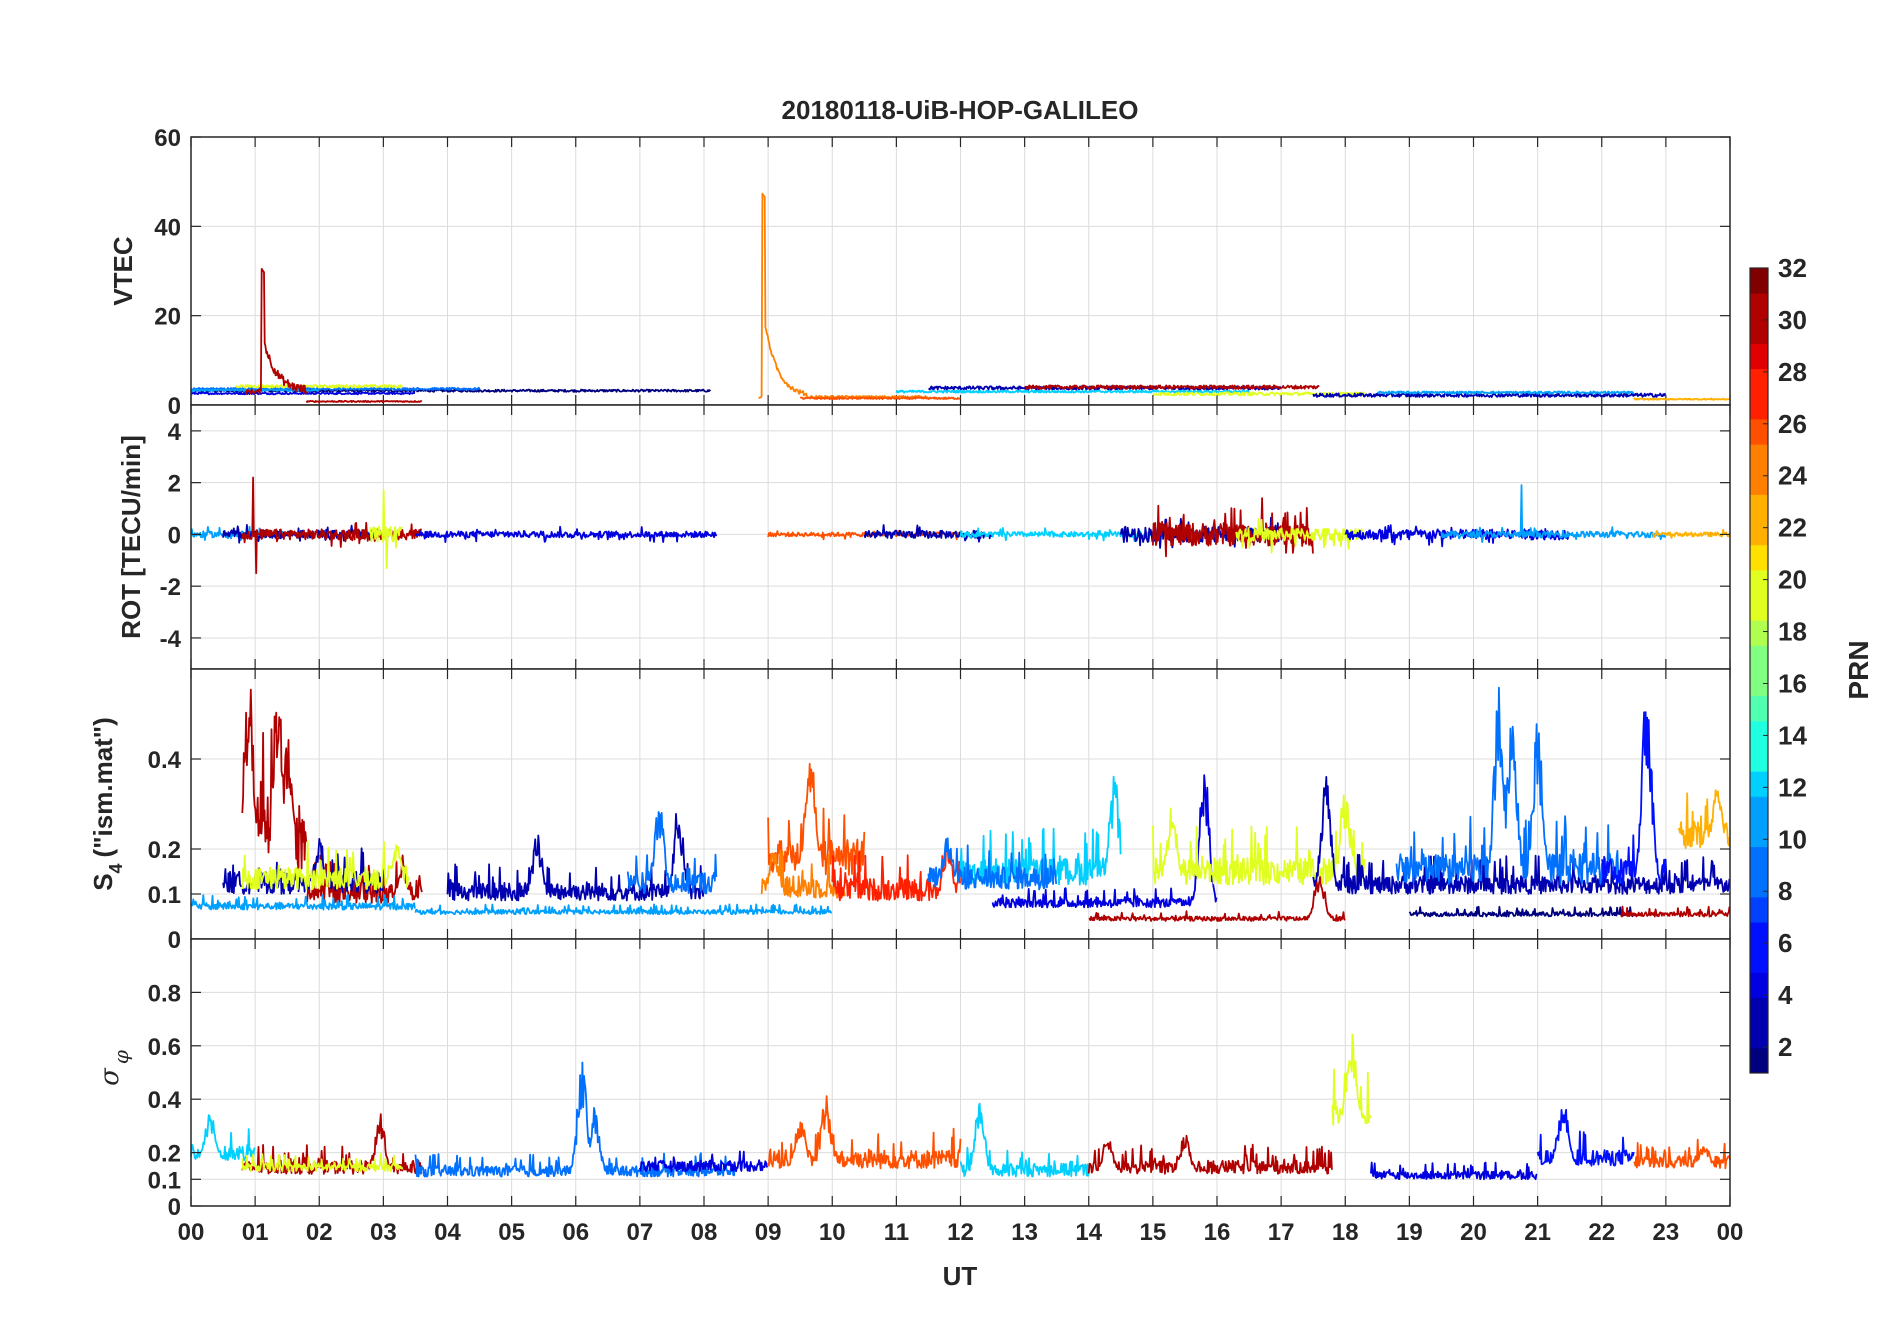 The width and height of the screenshot is (1902, 1330). I want to click on sigma-phi-ylabel: σφ, so click(114, 1068).